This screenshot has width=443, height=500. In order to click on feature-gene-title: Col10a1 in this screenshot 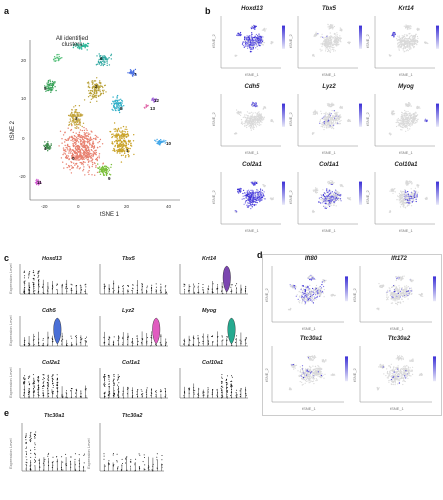, I will do `click(406, 165)`.